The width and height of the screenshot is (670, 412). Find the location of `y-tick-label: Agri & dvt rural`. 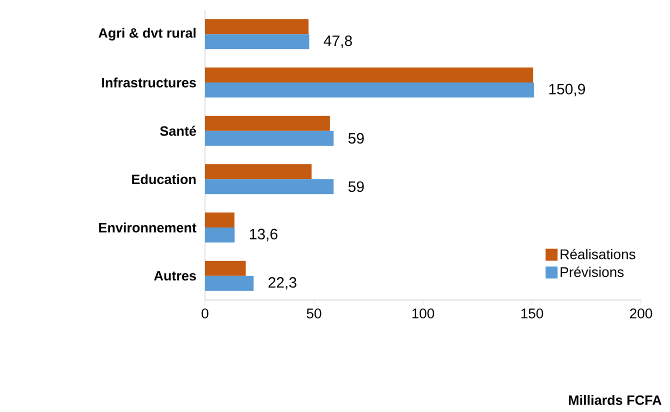

y-tick-label: Agri & dvt rural is located at coordinates (147, 34).